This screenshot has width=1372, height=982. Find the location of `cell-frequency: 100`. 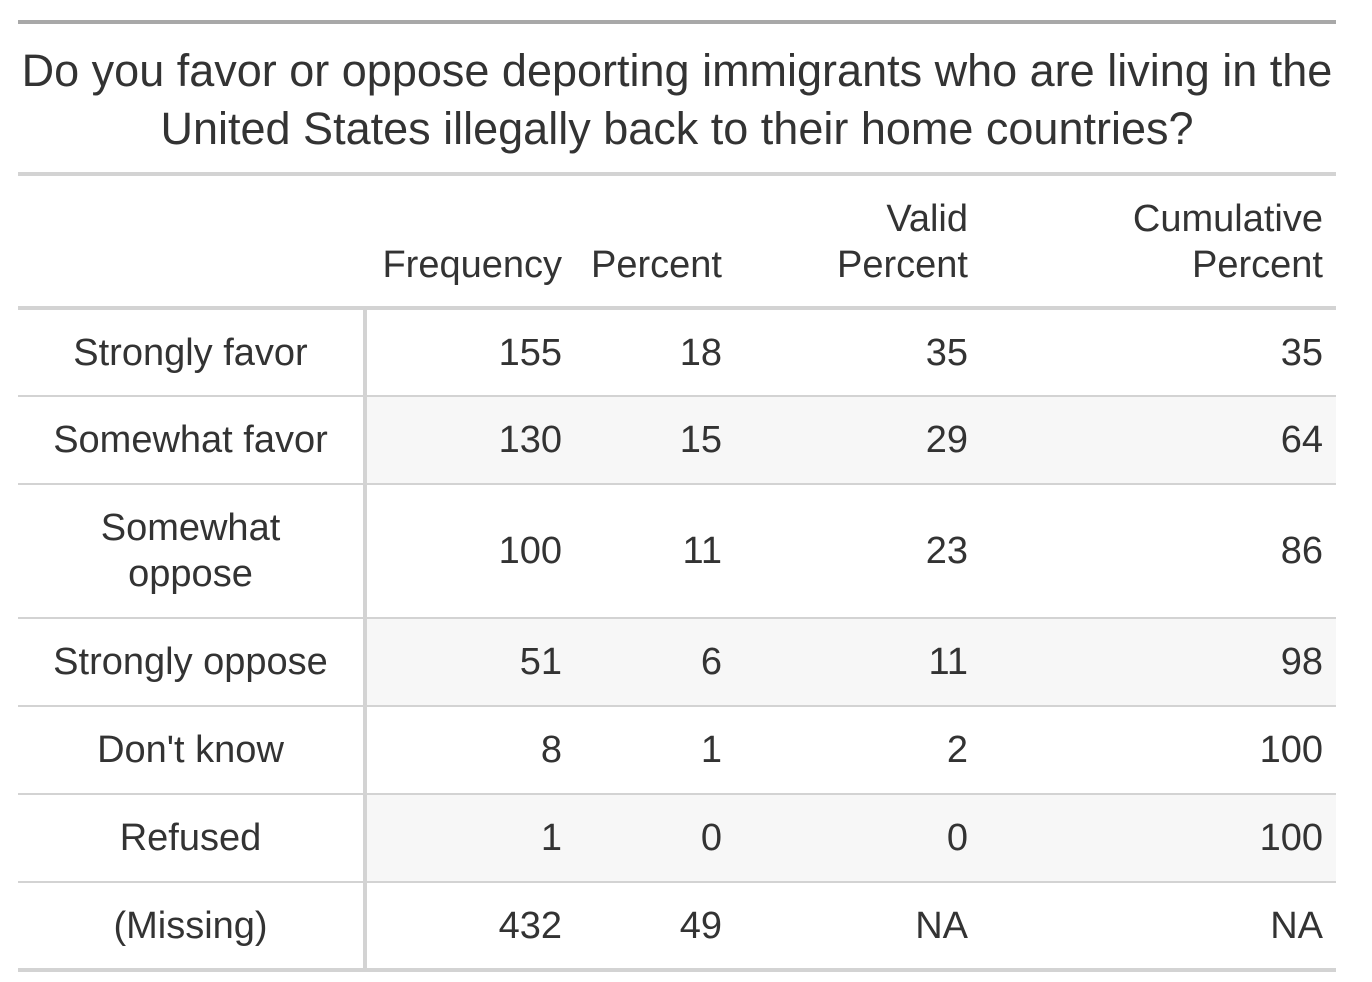

cell-frequency: 100 is located at coordinates (470, 550).